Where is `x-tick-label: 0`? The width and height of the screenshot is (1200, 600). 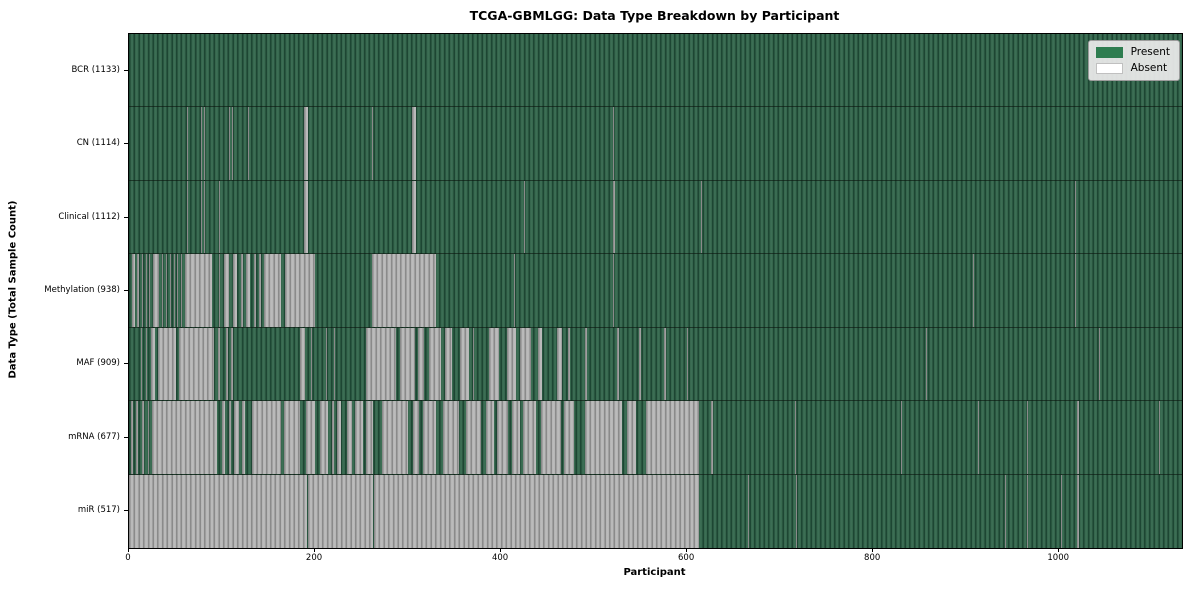
x-tick-label: 0 is located at coordinates (128, 558).